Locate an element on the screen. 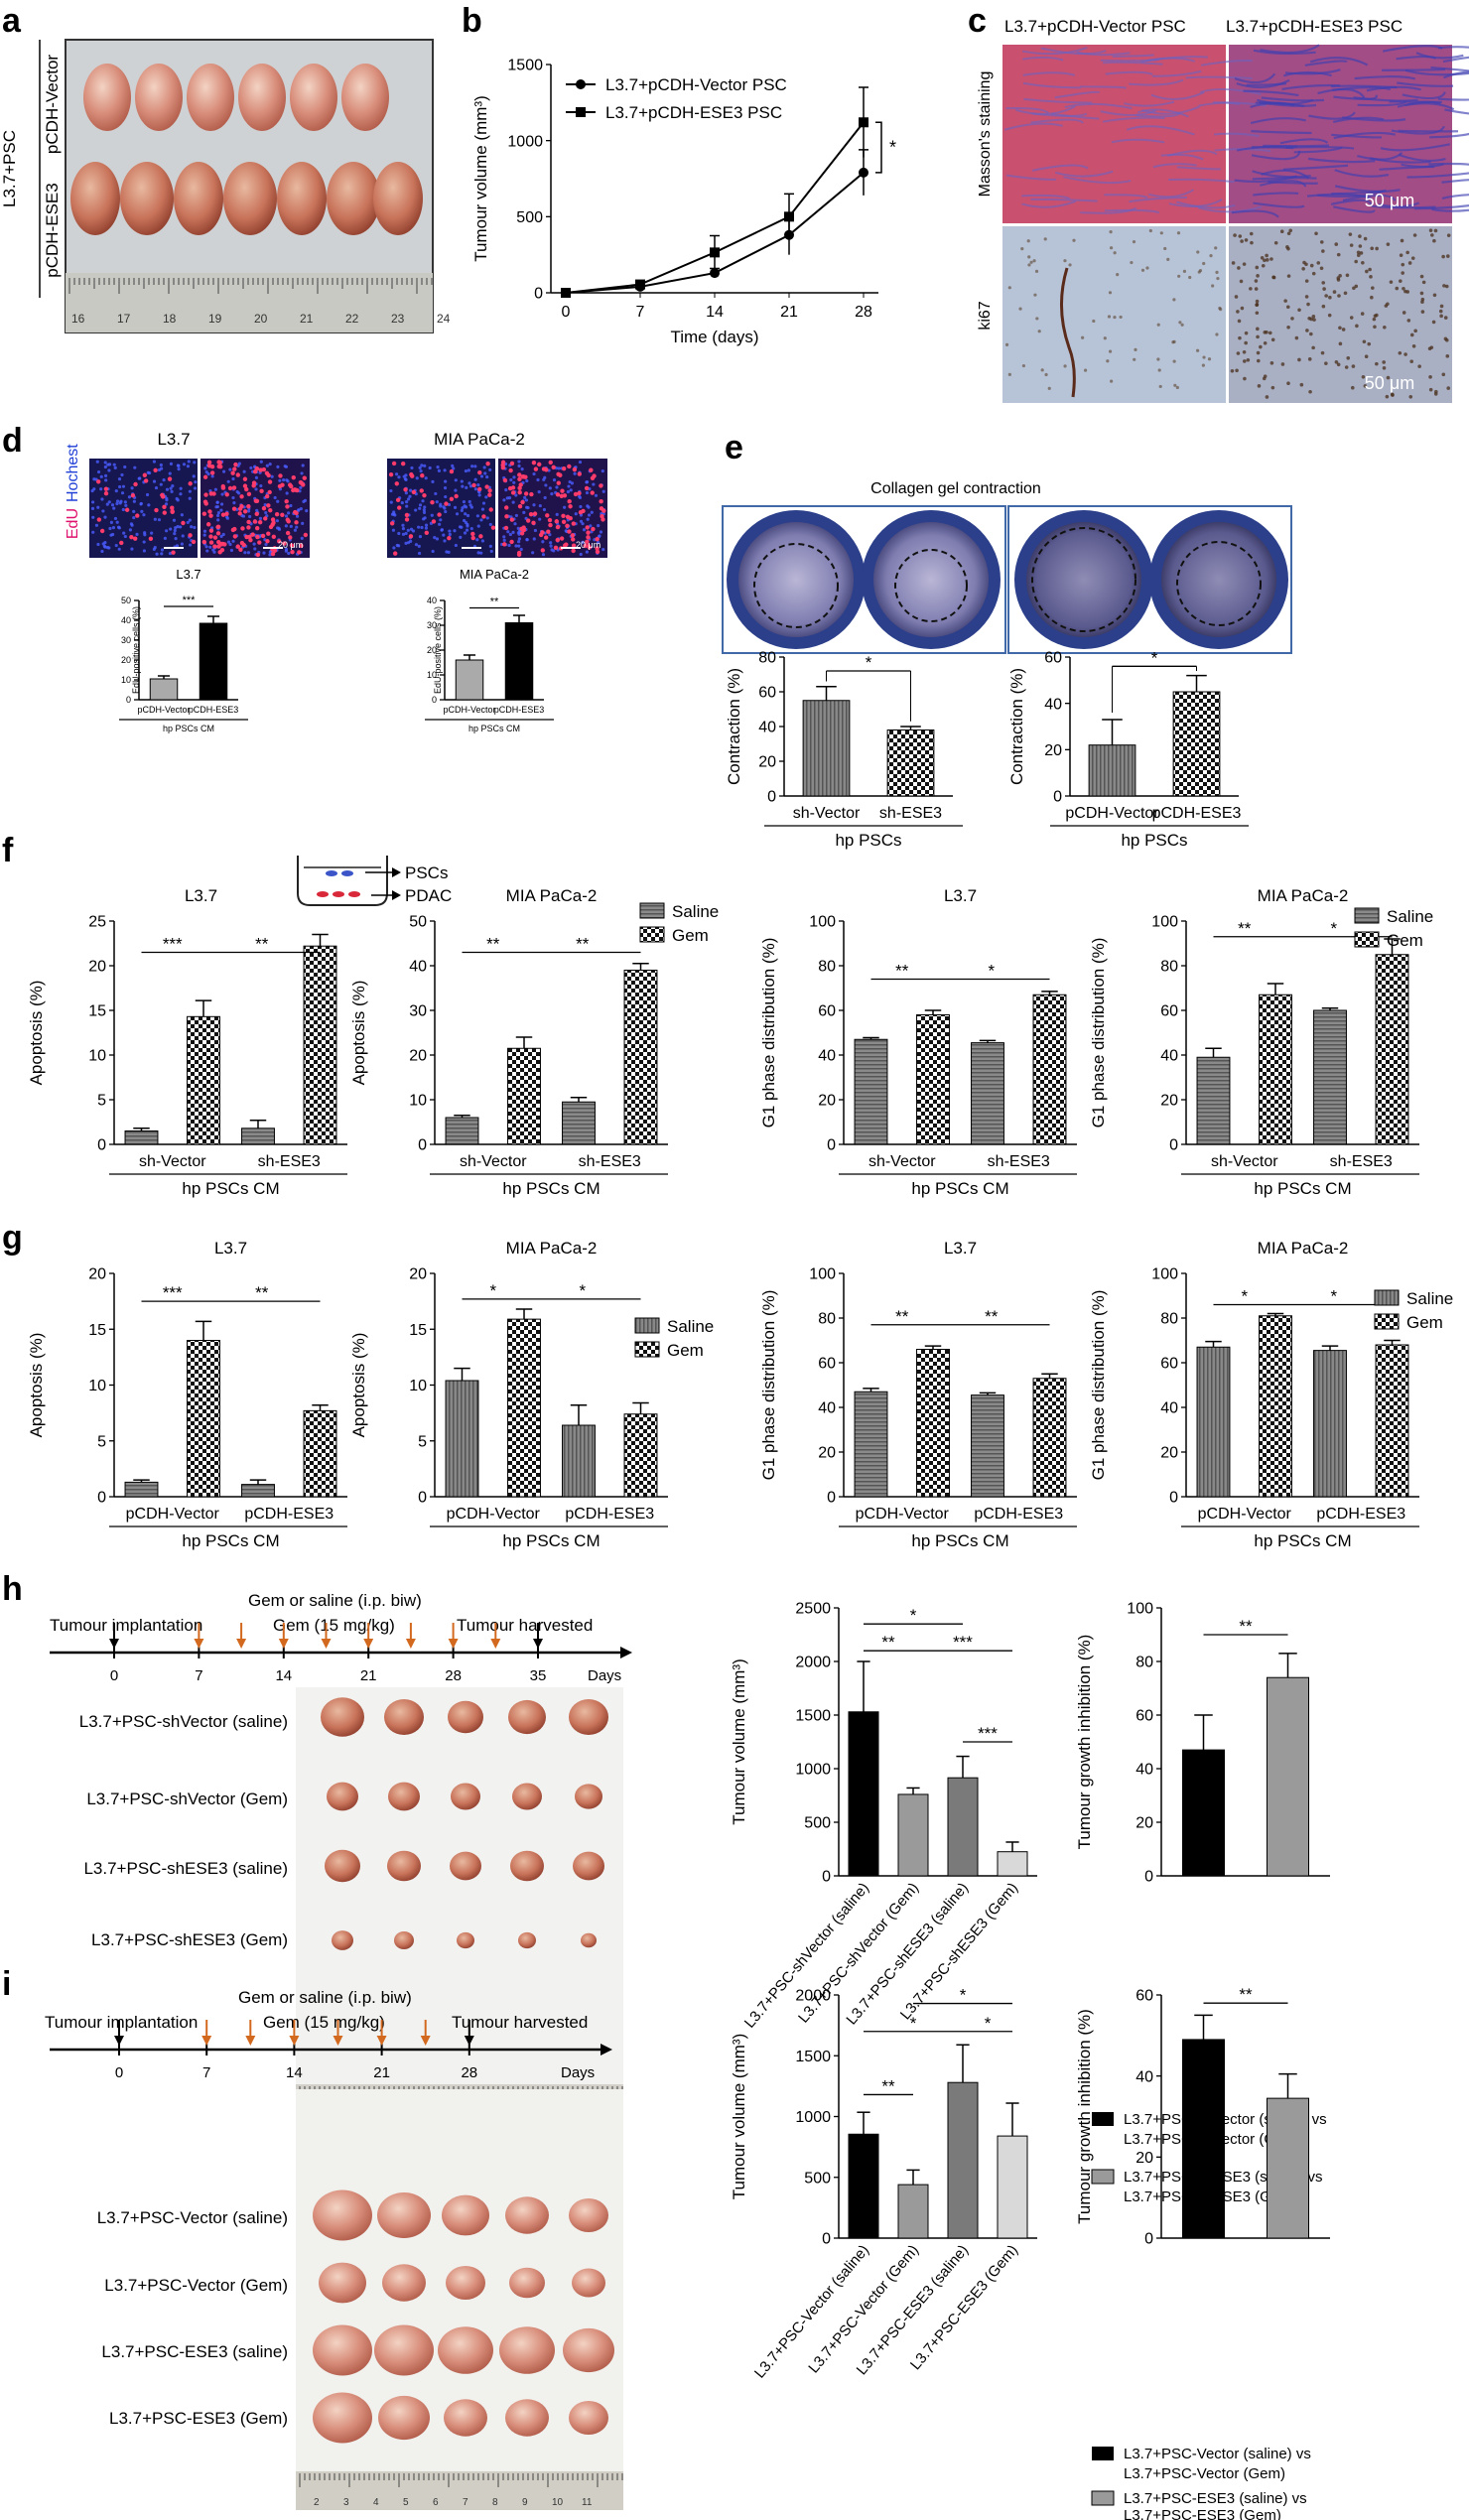  ruler-number: 10 is located at coordinates (558, 2502).